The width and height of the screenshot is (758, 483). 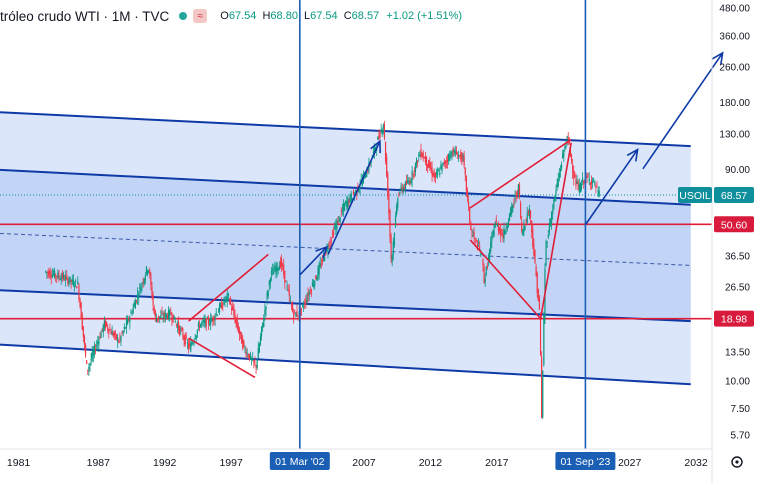 What do you see at coordinates (345, 364) in the screenshot?
I see `channel-line-lower` at bounding box center [345, 364].